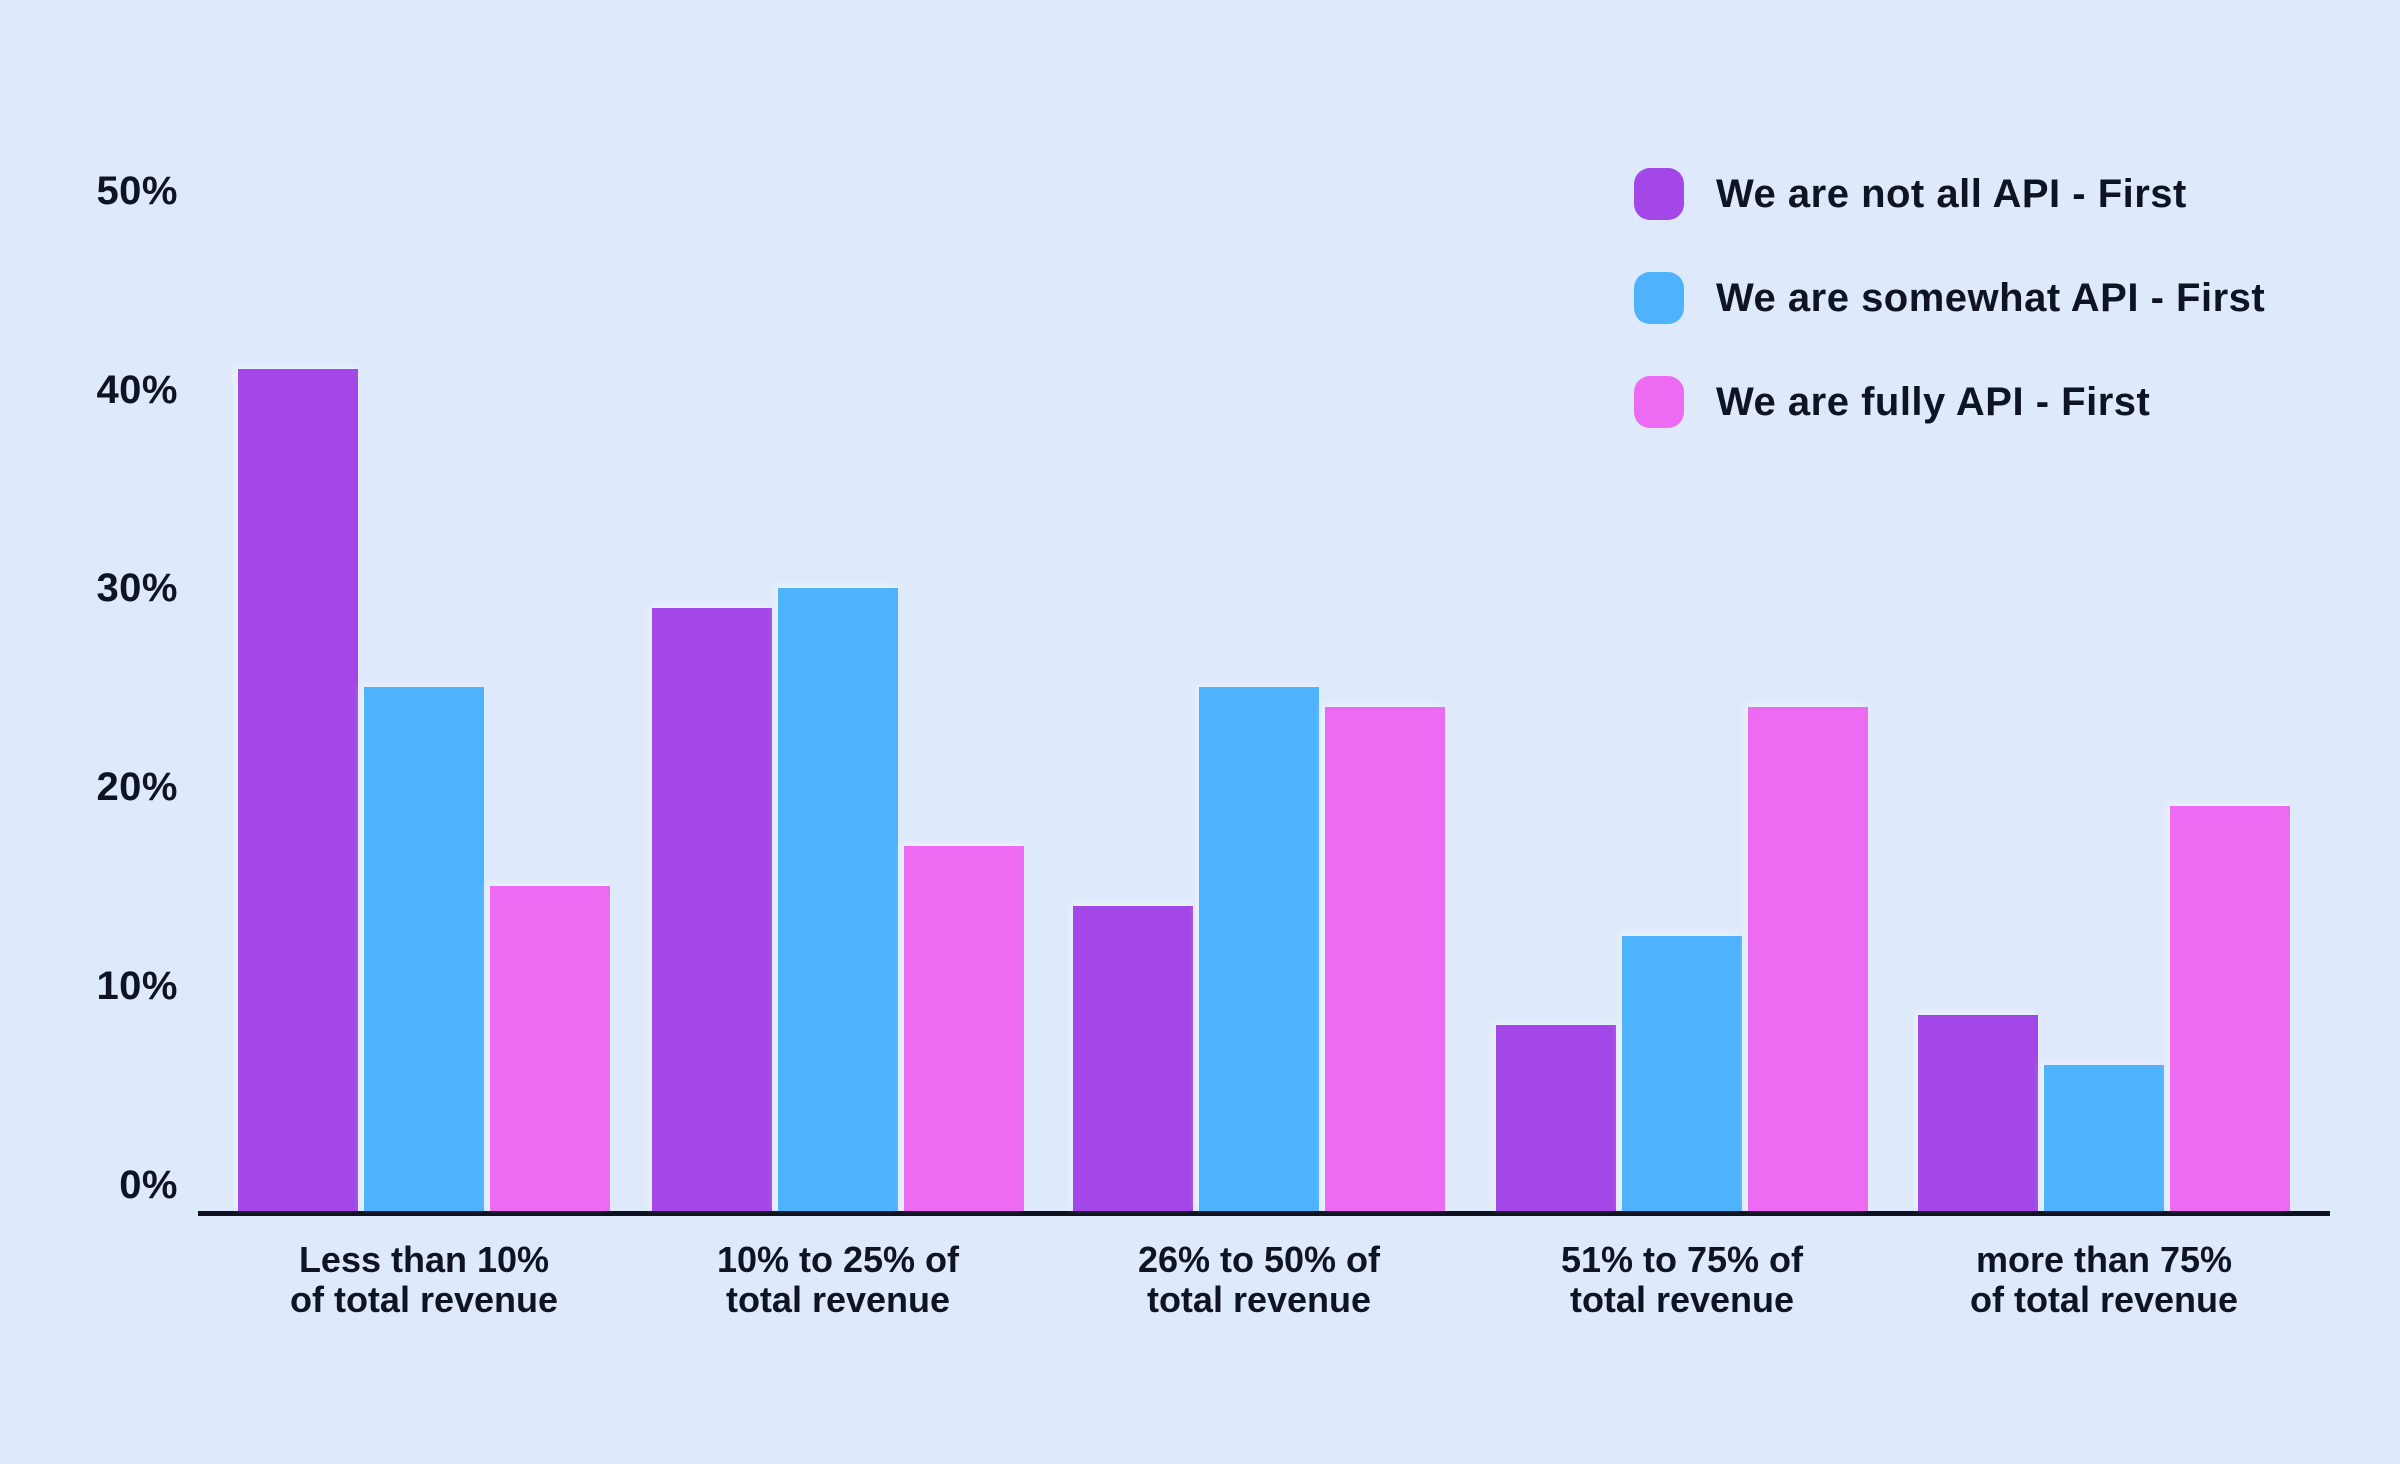 Image resolution: width=2400 pixels, height=1464 pixels. I want to click on x-category-label: 10% to 25% of total revenue, so click(838, 1280).